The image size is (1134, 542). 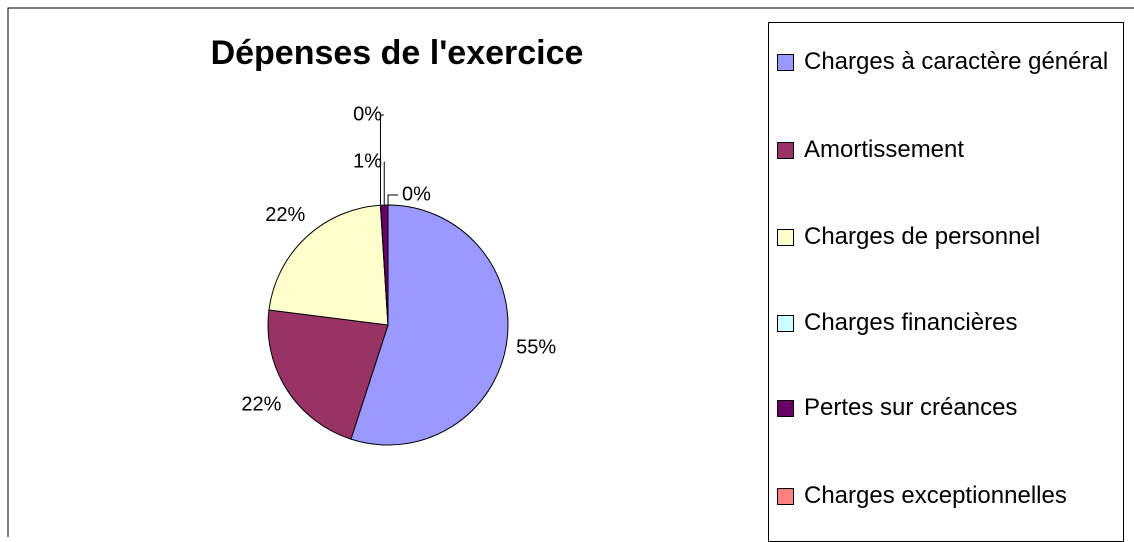 What do you see at coordinates (397, 53) in the screenshot?
I see `chart-title: Dépenses de l'exercice` at bounding box center [397, 53].